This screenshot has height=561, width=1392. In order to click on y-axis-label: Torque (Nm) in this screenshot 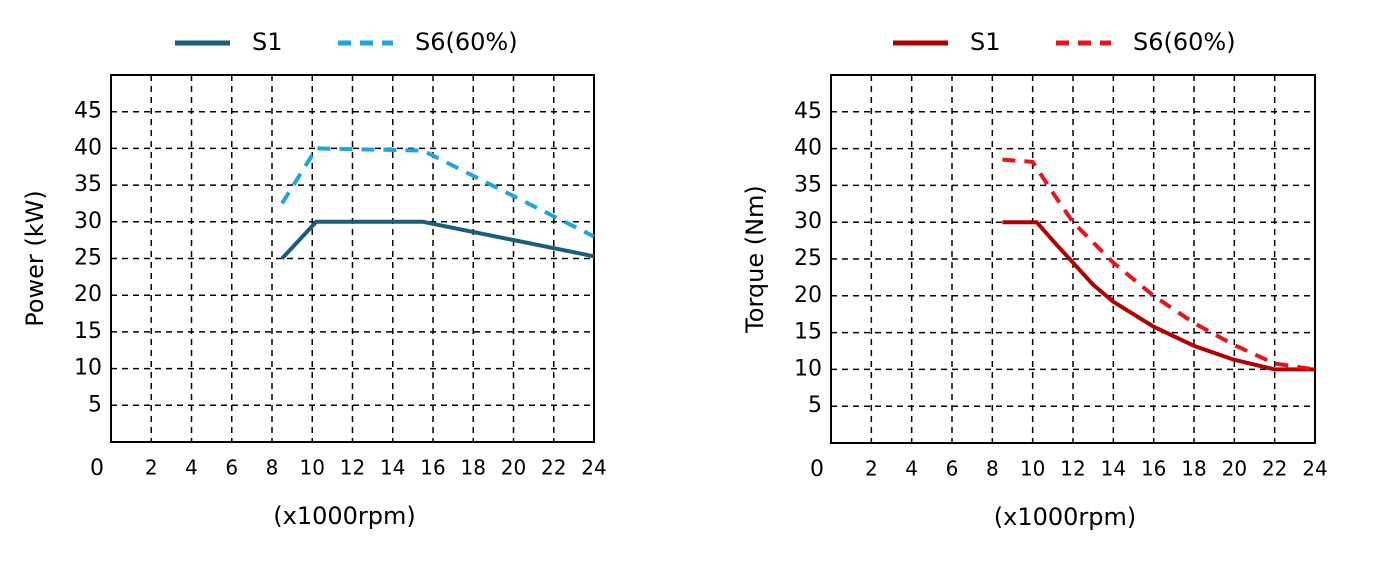, I will do `click(755, 259)`.